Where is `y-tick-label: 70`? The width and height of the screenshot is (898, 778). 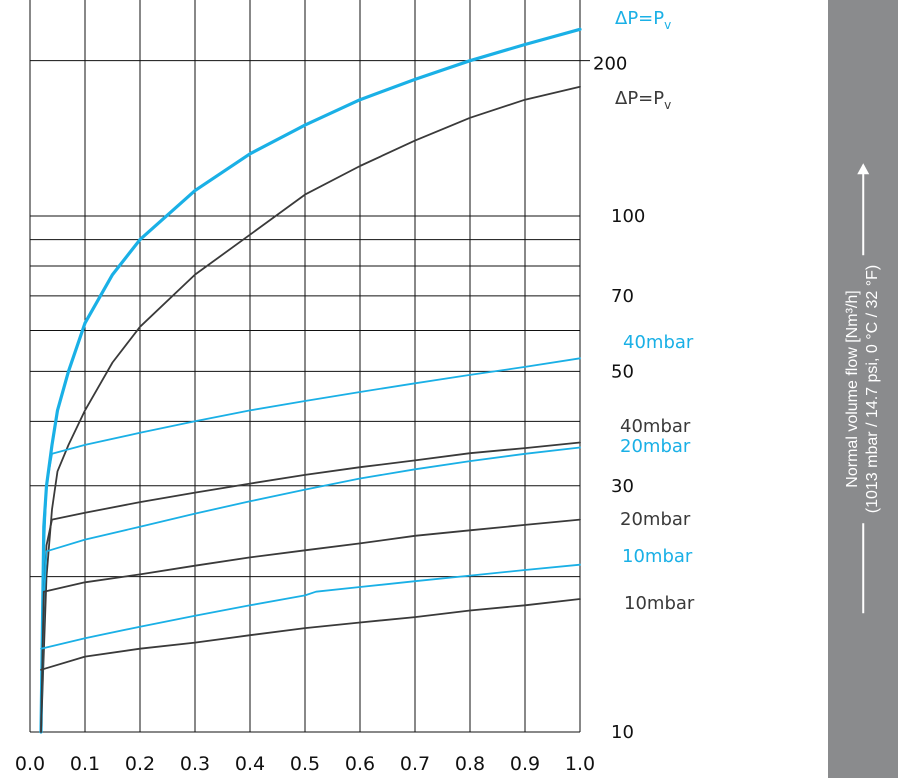 y-tick-label: 70 is located at coordinates (622, 296).